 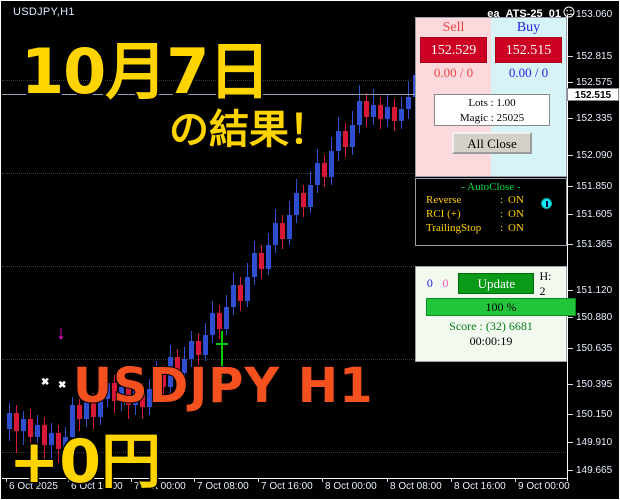 What do you see at coordinates (492, 110) in the screenshot?
I see `lots-magic-box: Lots : 1.00 Magic : 25025` at bounding box center [492, 110].